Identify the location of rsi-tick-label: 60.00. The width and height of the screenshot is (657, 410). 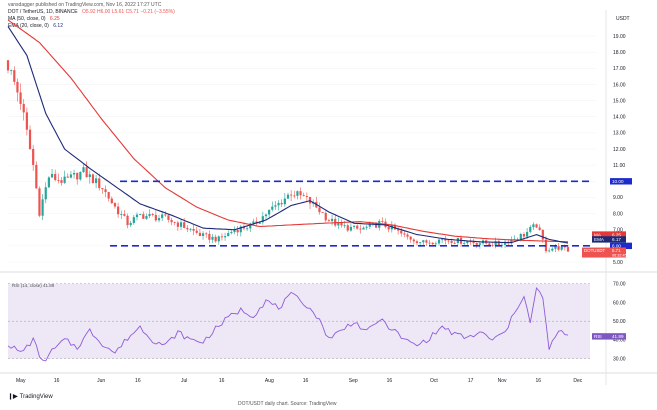
(619, 303).